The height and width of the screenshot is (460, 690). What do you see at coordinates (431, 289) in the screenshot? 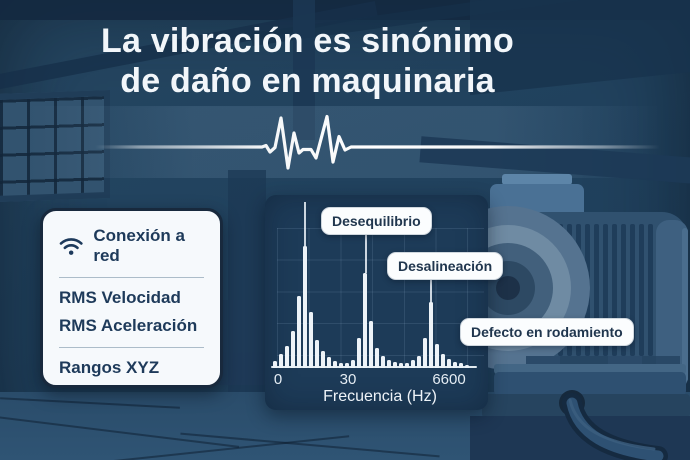
I see `callout-line-defecto` at bounding box center [431, 289].